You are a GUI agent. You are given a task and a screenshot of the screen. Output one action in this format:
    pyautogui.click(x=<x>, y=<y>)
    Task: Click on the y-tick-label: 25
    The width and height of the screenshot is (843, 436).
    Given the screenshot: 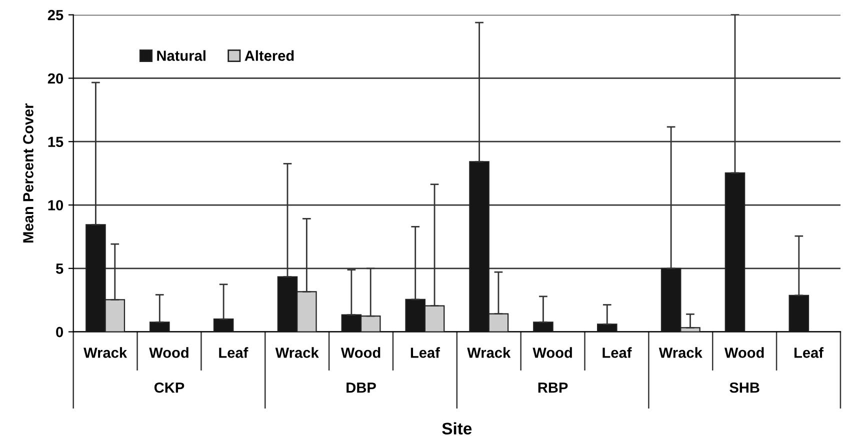 What is the action you would take?
    pyautogui.click(x=56, y=15)
    